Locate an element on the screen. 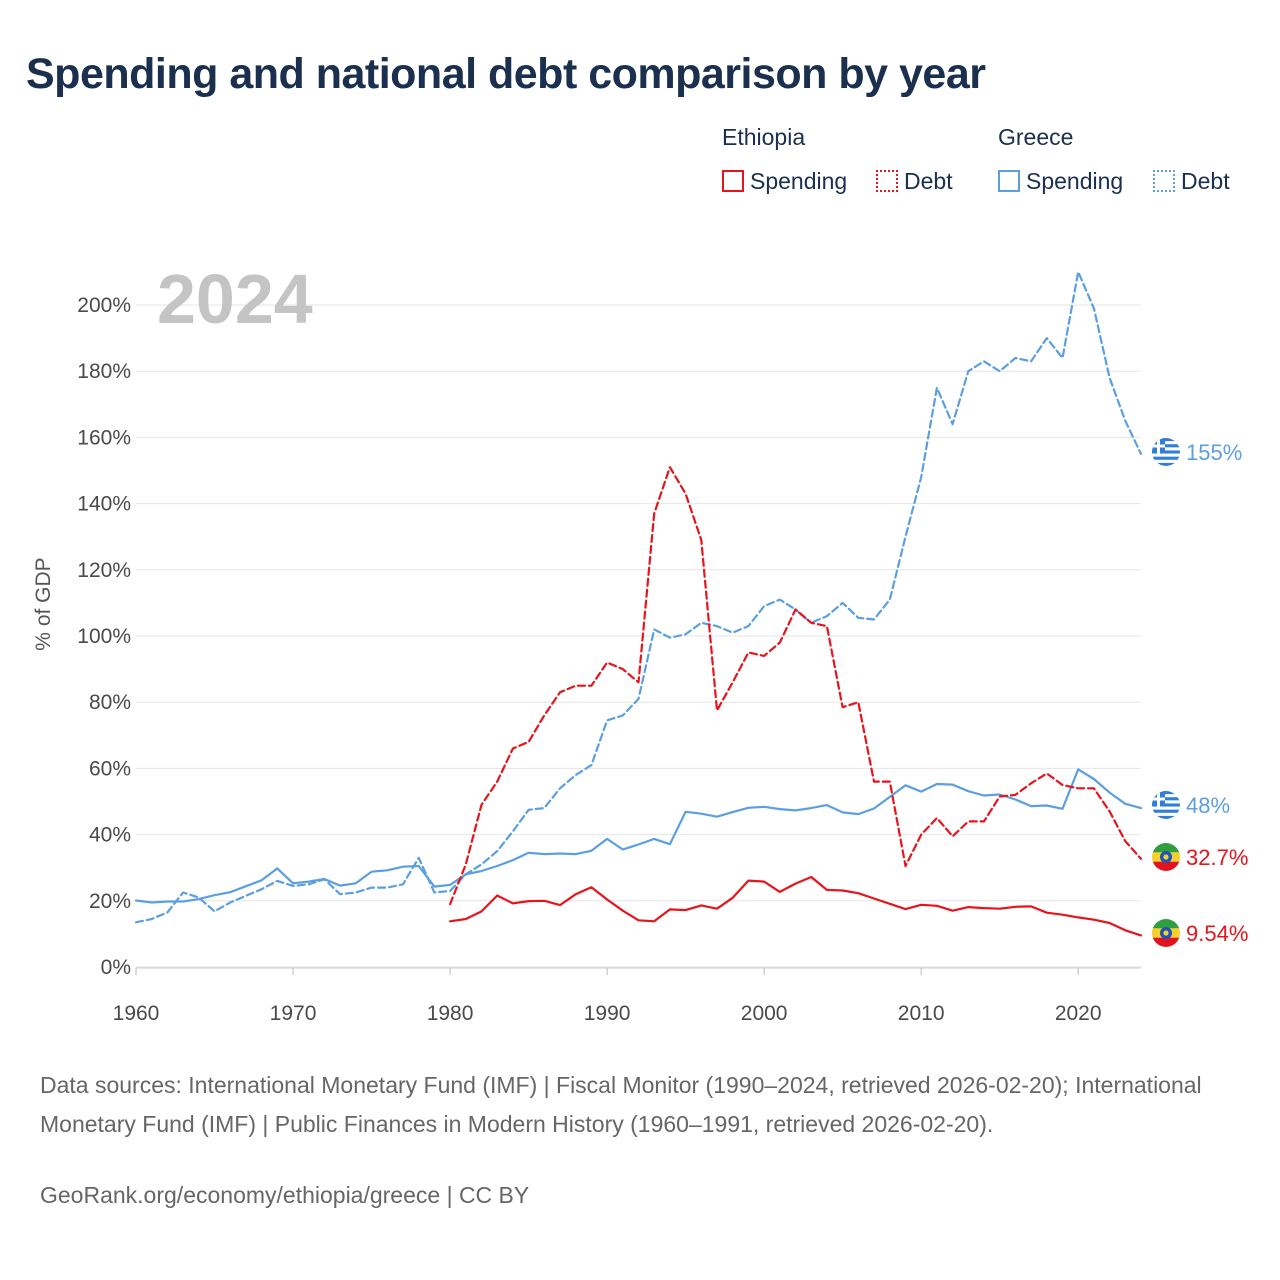 The width and height of the screenshot is (1280, 1280). legend-greece-debt: Debt is located at coordinates (1191, 181).